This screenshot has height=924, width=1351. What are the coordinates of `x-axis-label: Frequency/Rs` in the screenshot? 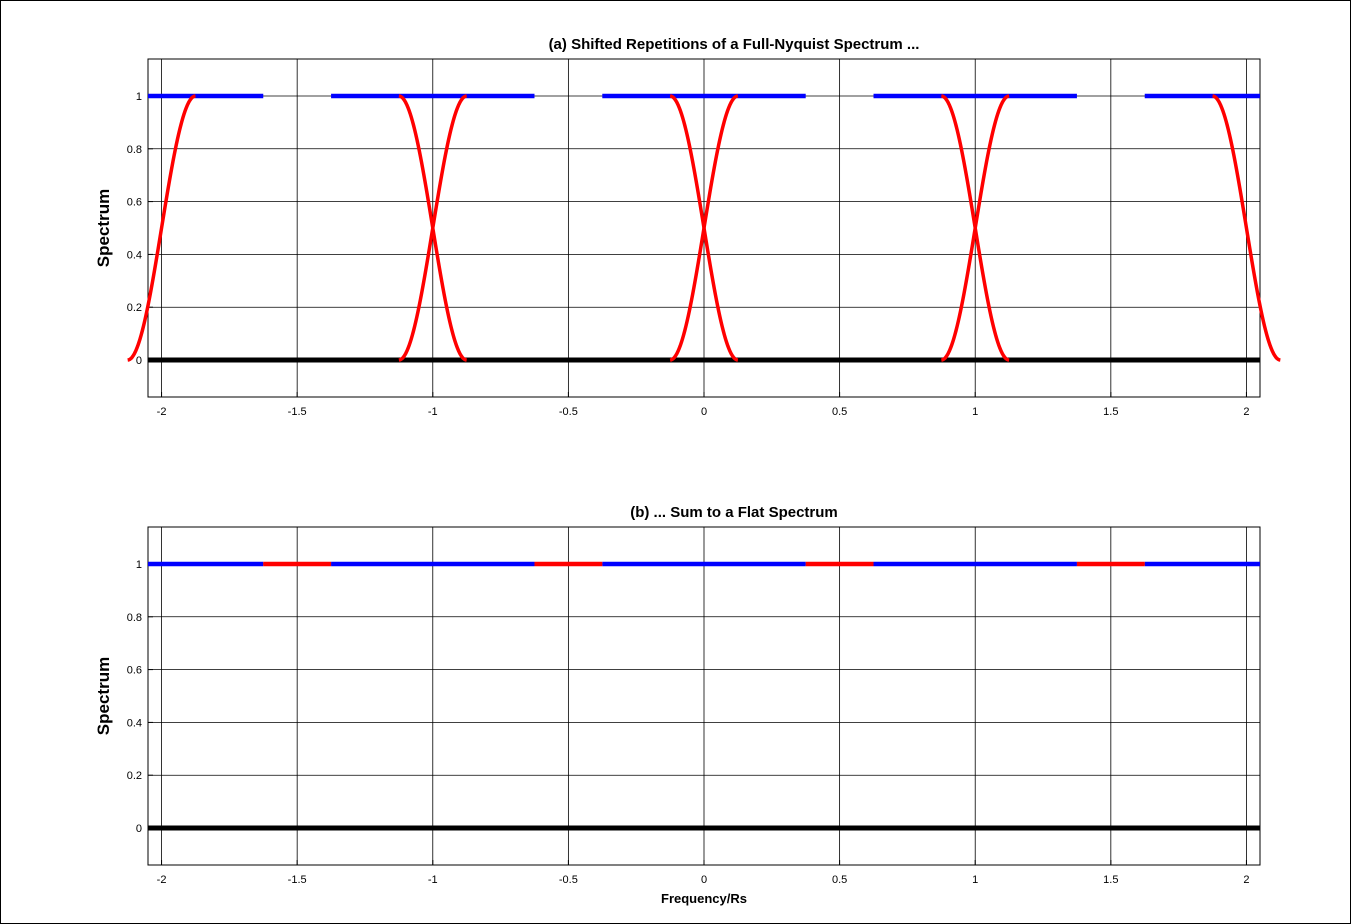 It's located at (704, 898).